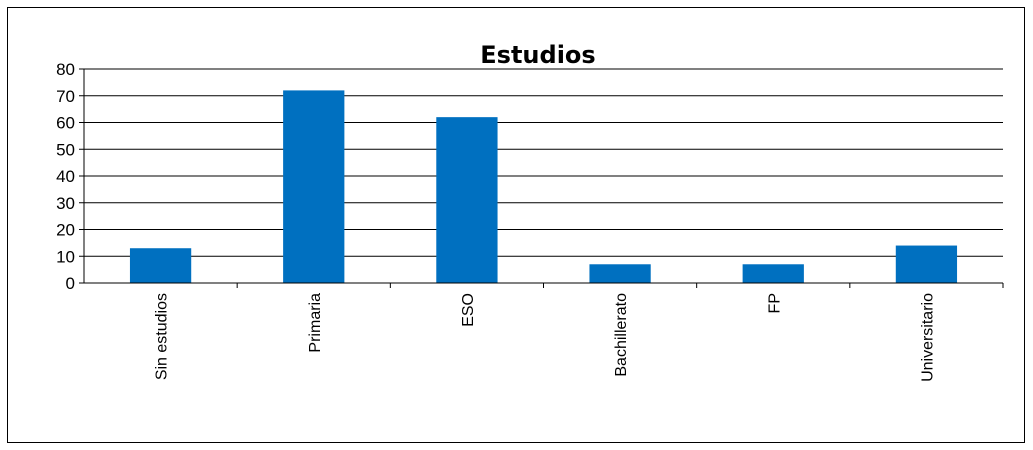 Image resolution: width=1033 pixels, height=450 pixels. I want to click on x-category-label: Primaria, so click(315, 323).